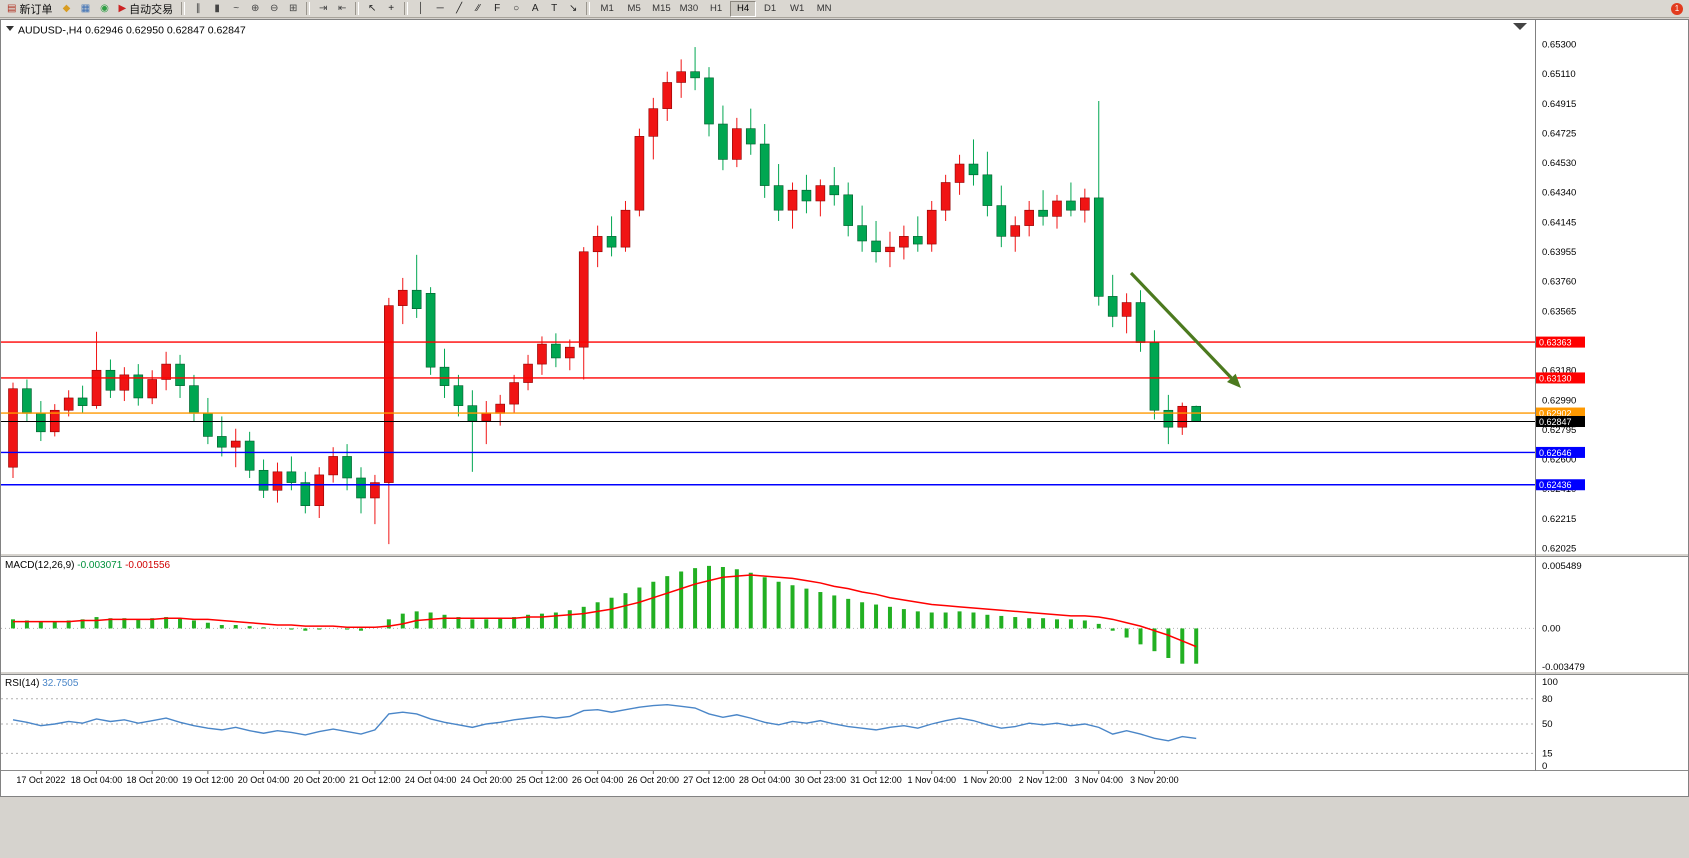  I want to click on svg-text: 0.64725, so click(1559, 133).